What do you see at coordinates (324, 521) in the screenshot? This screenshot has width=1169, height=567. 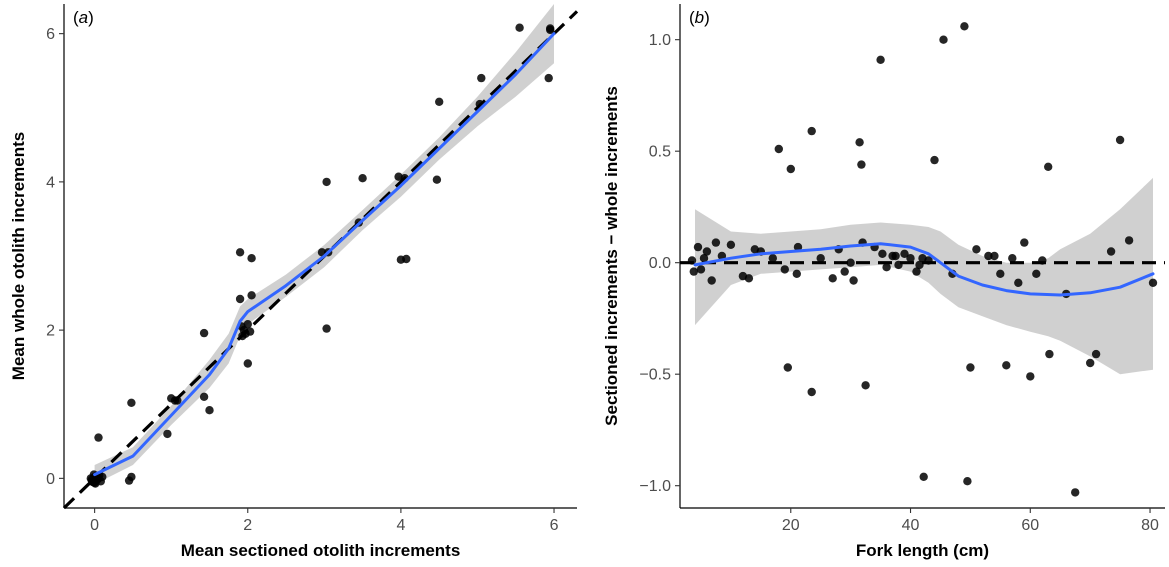 I see `panel-a-x-ticks: 0 2 4 6` at bounding box center [324, 521].